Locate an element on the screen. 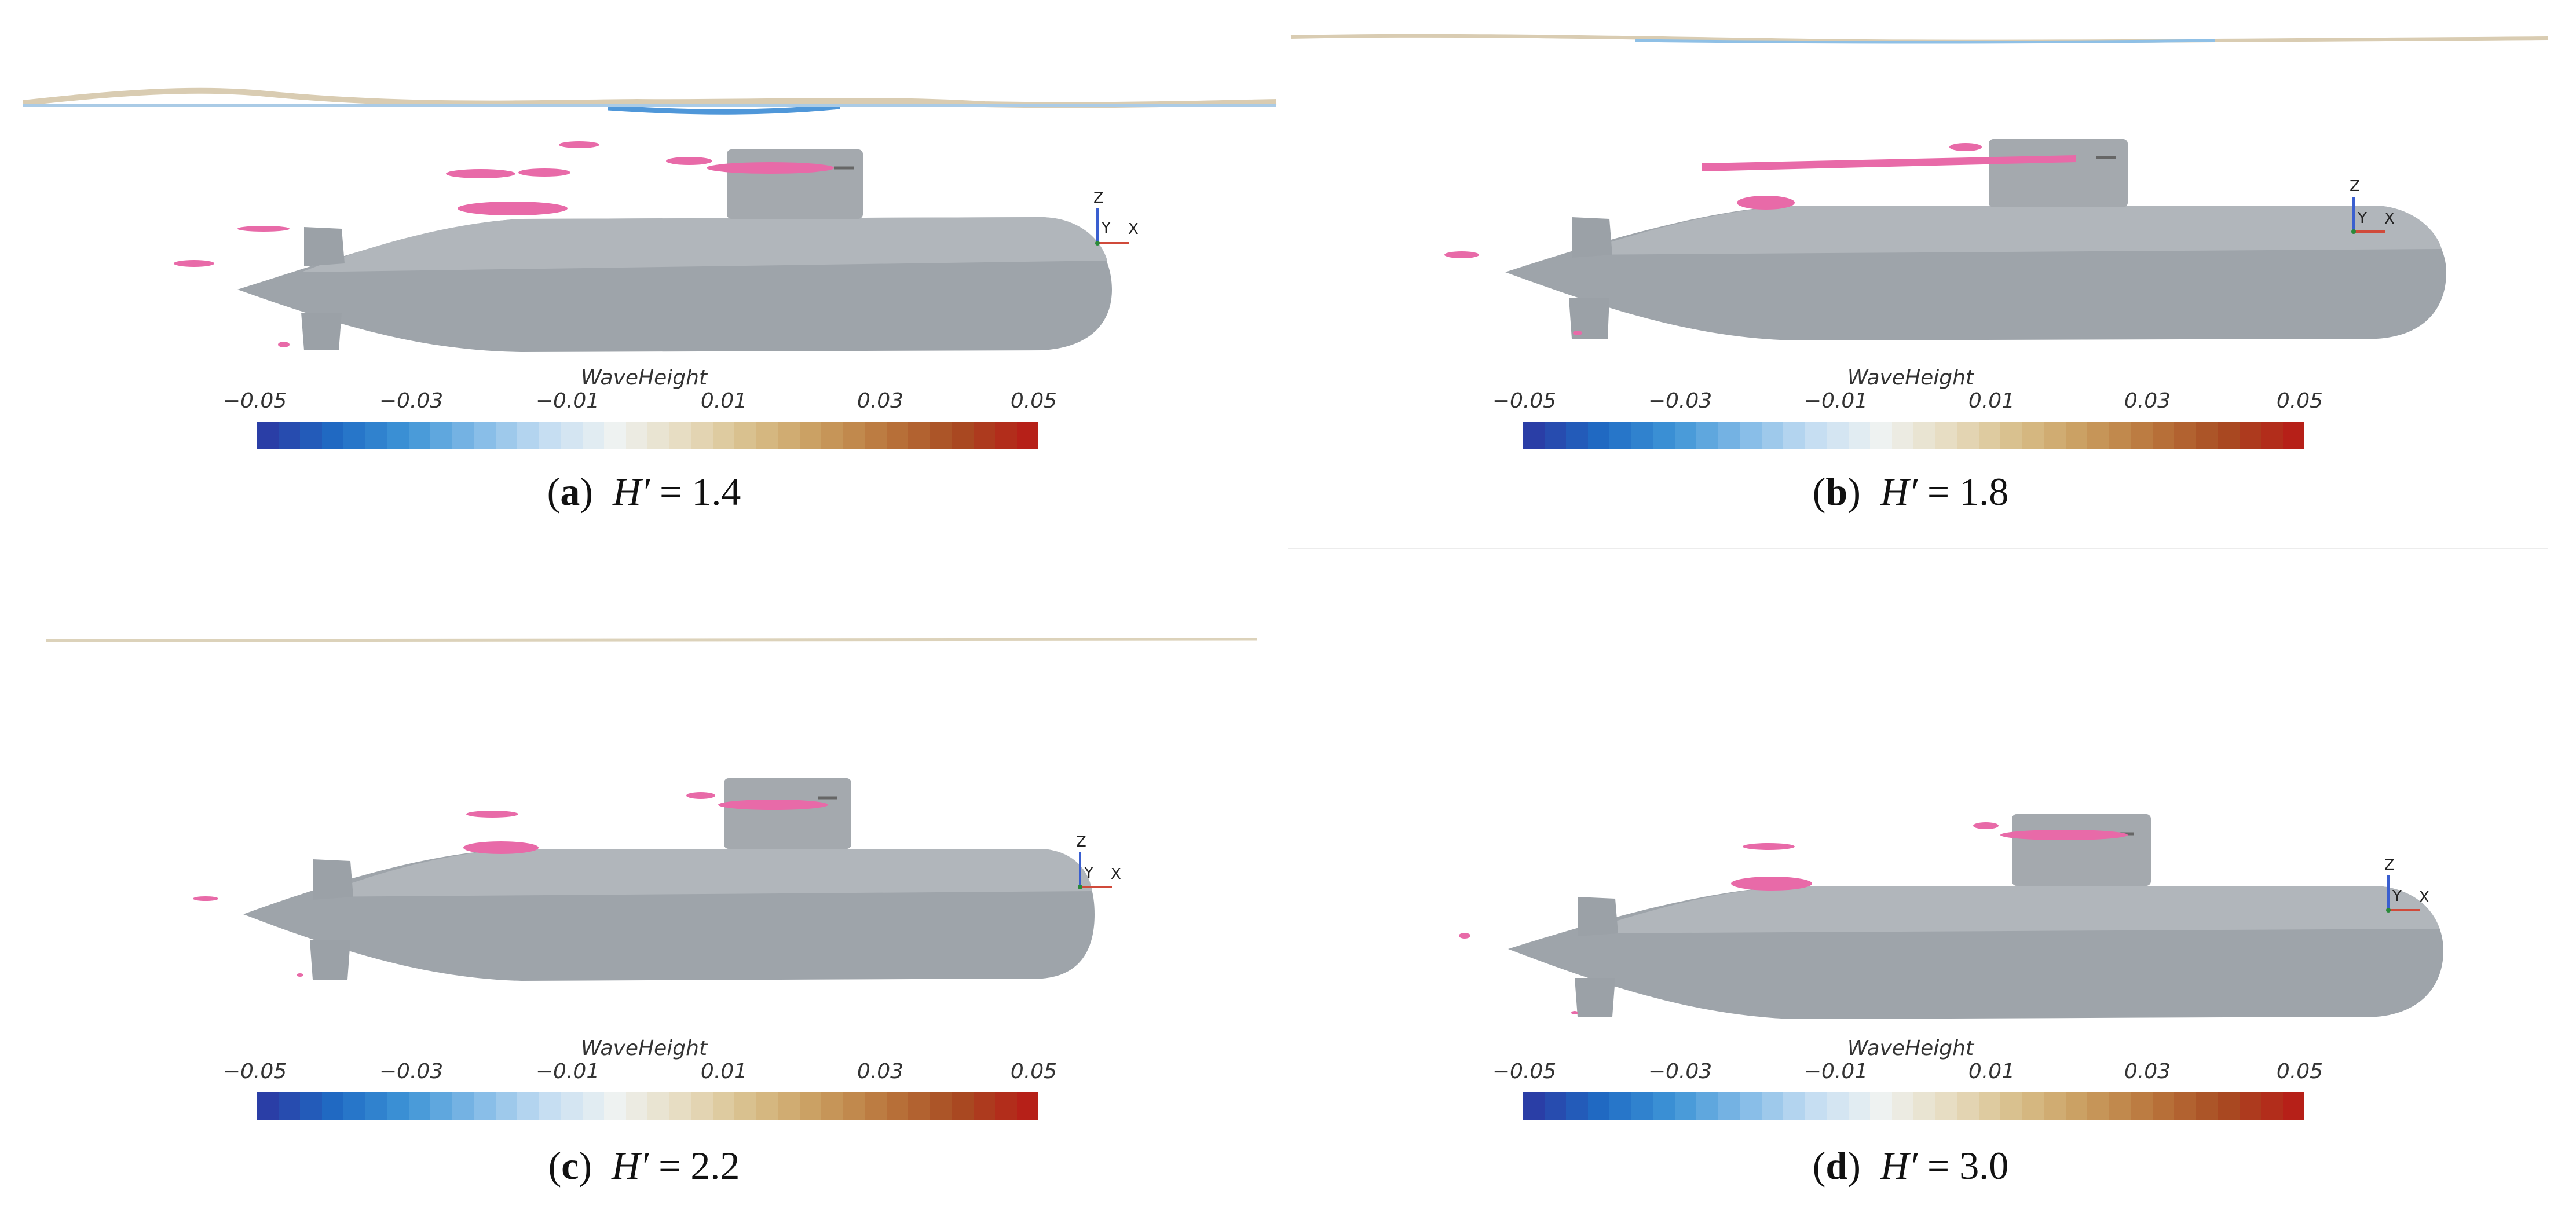  colorbar is located at coordinates (1913, 435).